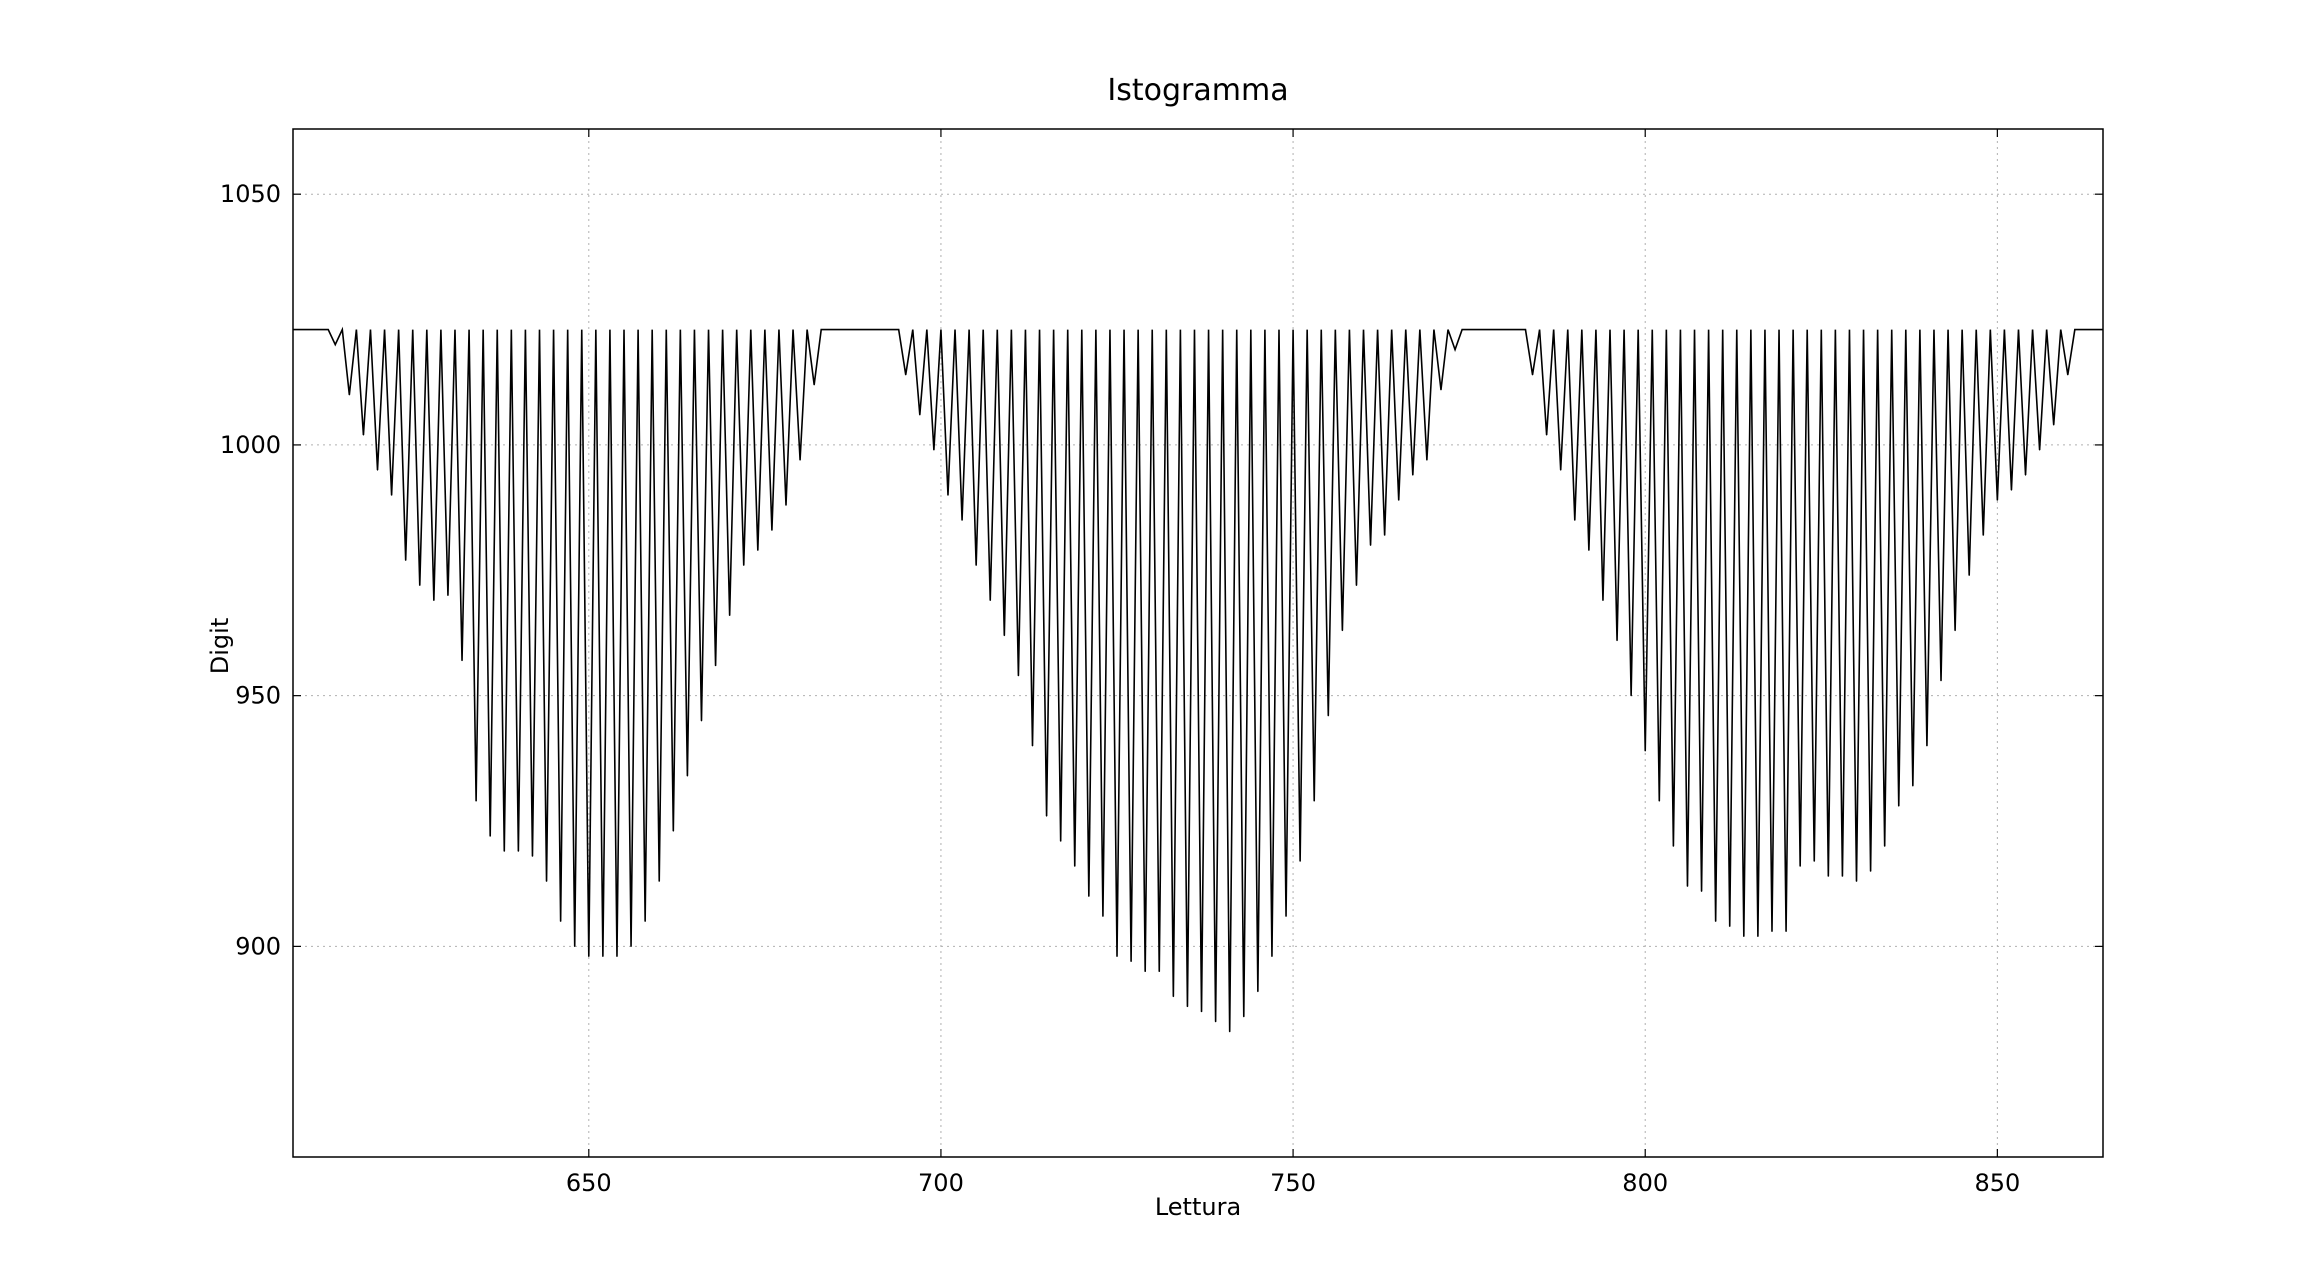  What do you see at coordinates (258, 946) in the screenshot?
I see `y-tick-label: 900` at bounding box center [258, 946].